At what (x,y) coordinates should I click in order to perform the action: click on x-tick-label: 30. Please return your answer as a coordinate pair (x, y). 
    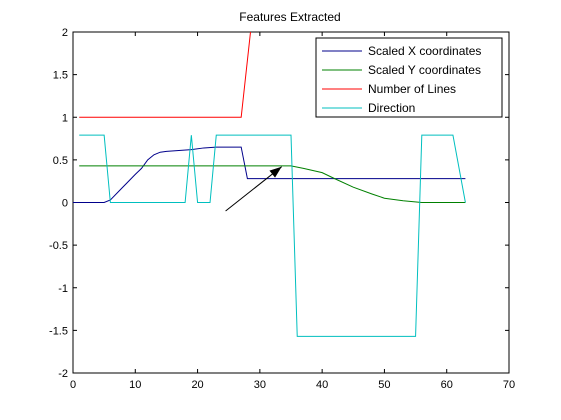
    Looking at the image, I should click on (260, 385).